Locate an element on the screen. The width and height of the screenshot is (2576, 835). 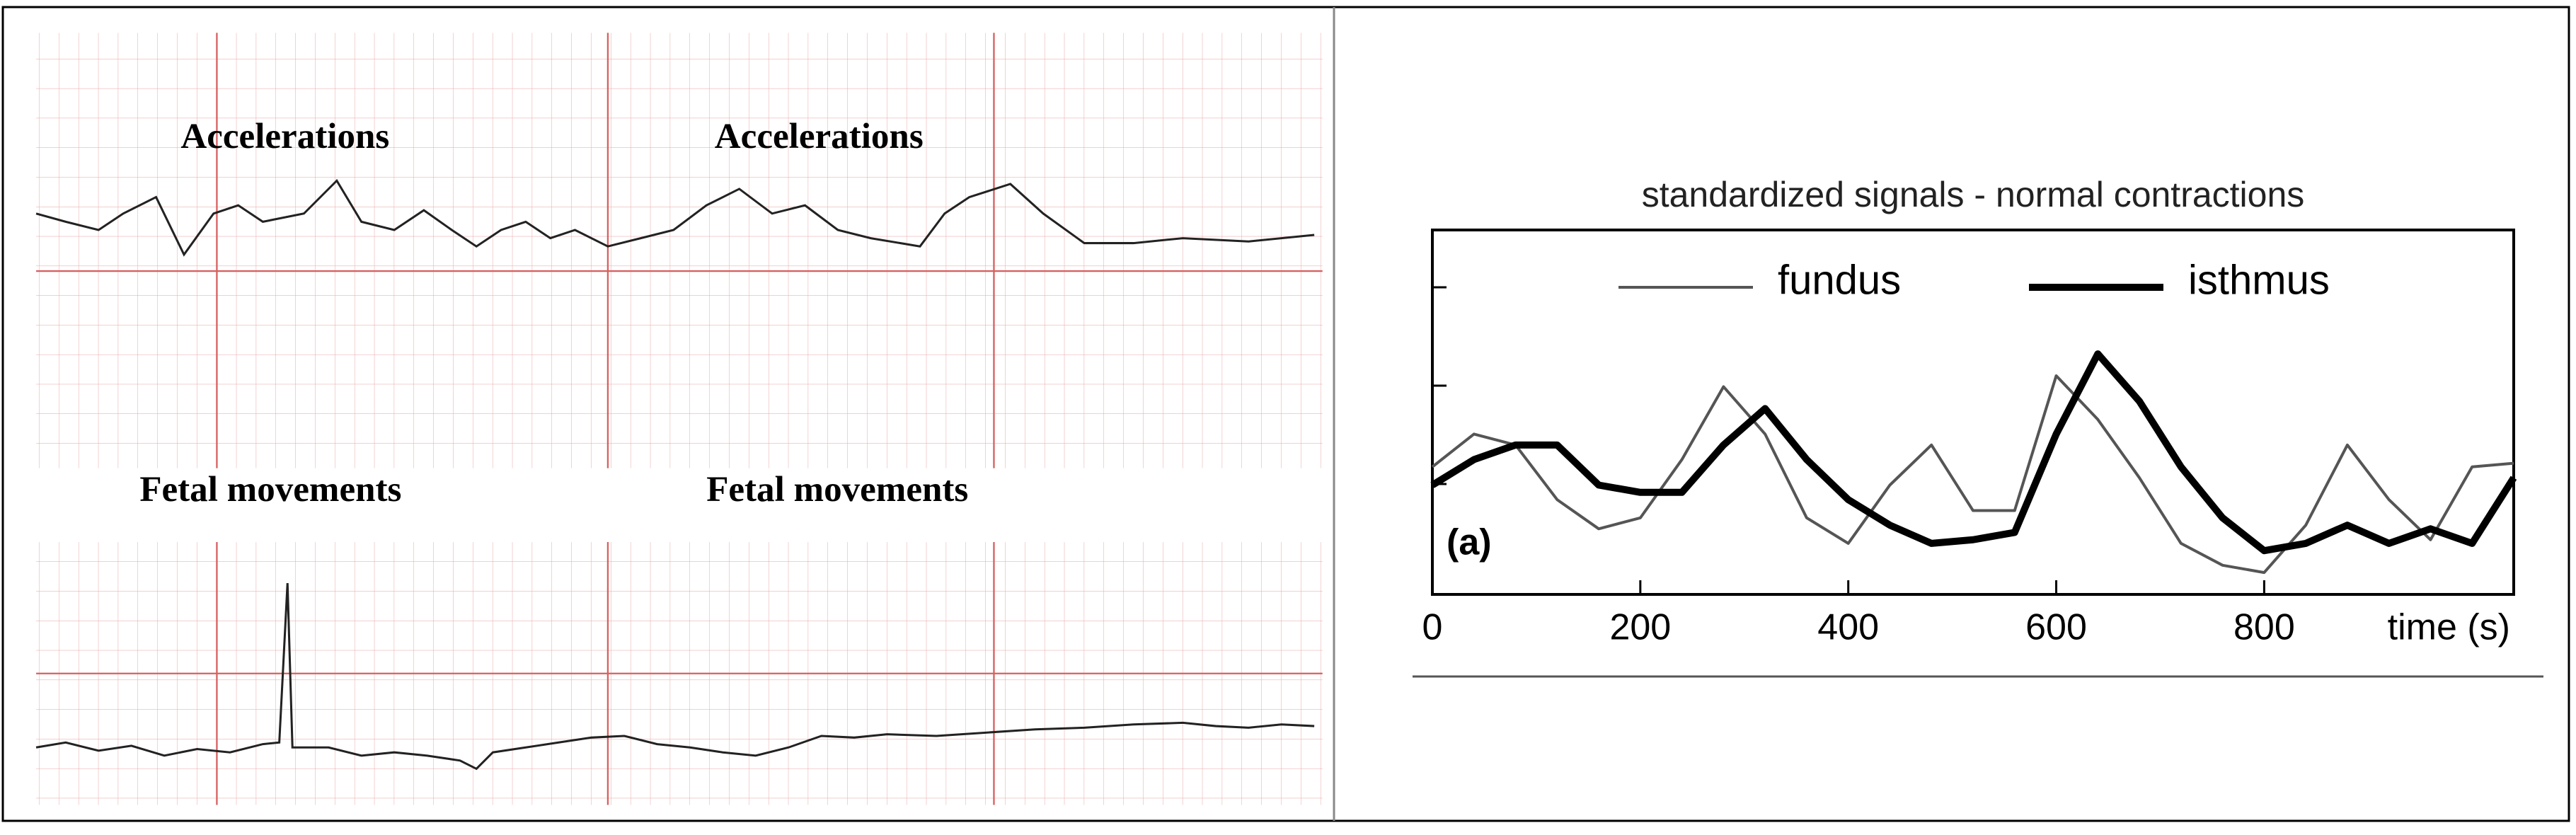
legend-label: isthmus is located at coordinates (2259, 280).